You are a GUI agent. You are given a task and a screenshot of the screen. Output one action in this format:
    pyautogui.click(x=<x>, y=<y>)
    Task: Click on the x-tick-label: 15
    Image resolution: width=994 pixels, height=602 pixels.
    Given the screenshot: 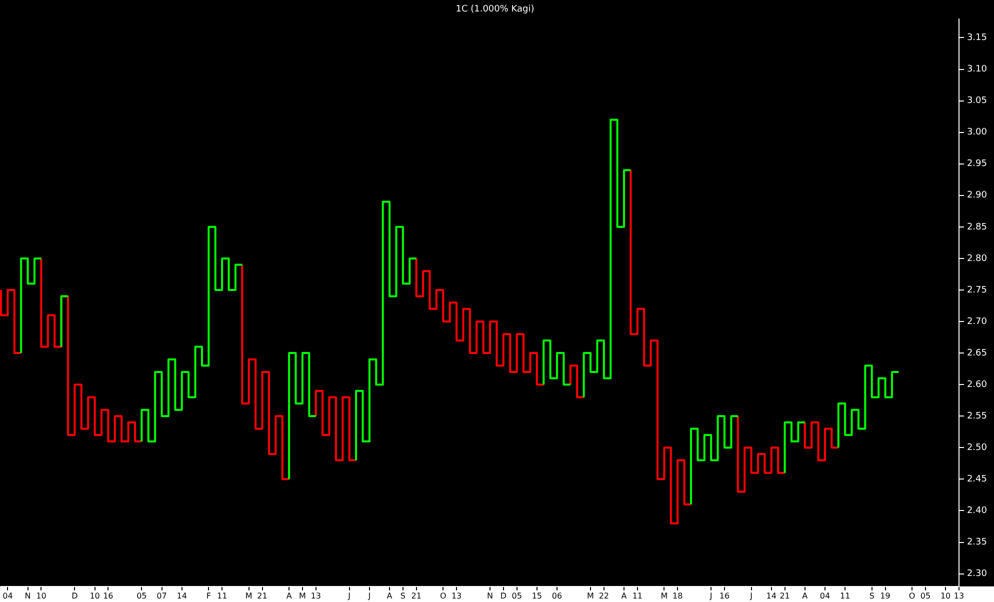 What is the action you would take?
    pyautogui.click(x=537, y=595)
    